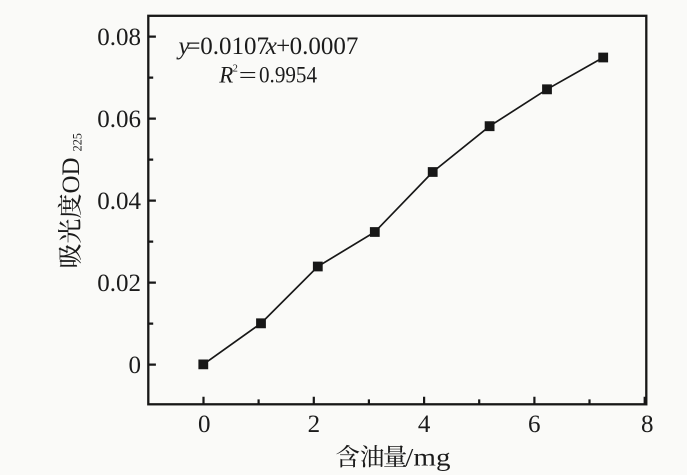  Describe the element at coordinates (271, 46) in the screenshot. I see `svg-text: x` at that location.